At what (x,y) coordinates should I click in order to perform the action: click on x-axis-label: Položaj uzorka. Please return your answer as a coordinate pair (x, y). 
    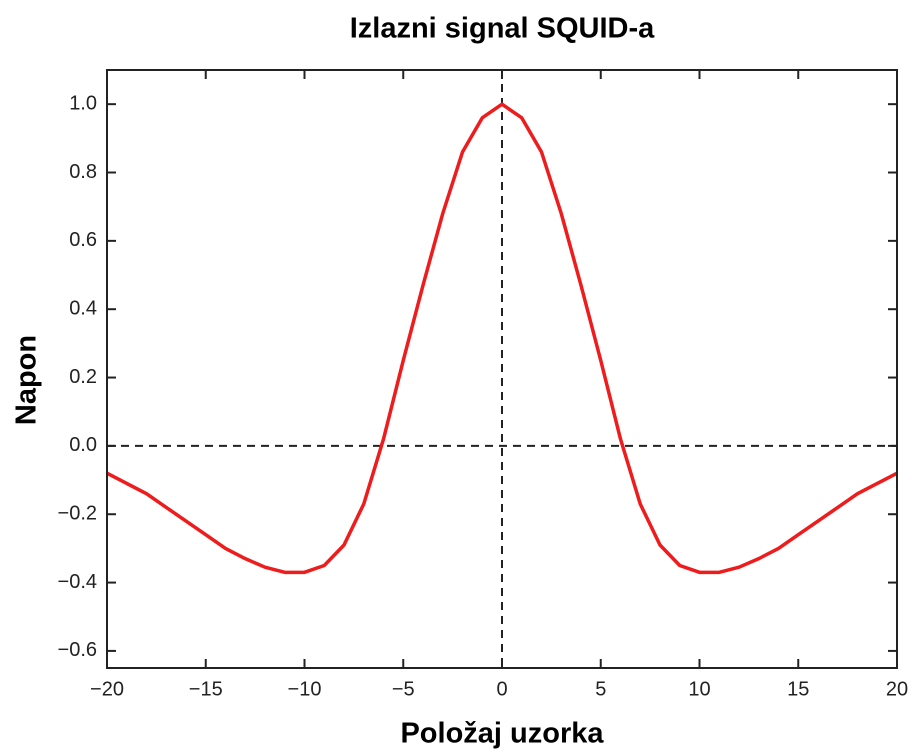
    Looking at the image, I should click on (502, 734).